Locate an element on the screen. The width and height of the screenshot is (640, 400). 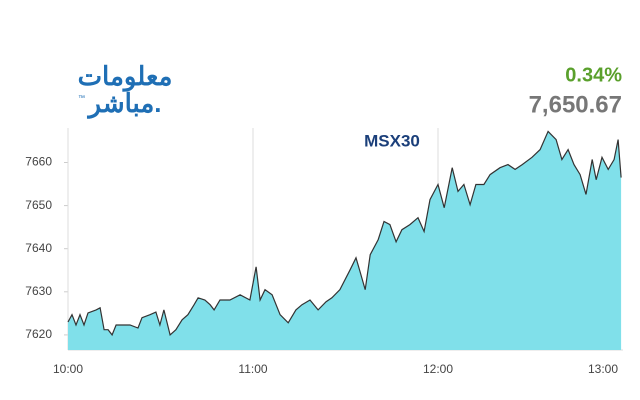
y-tick-label: 7620 is located at coordinates (38, 334).